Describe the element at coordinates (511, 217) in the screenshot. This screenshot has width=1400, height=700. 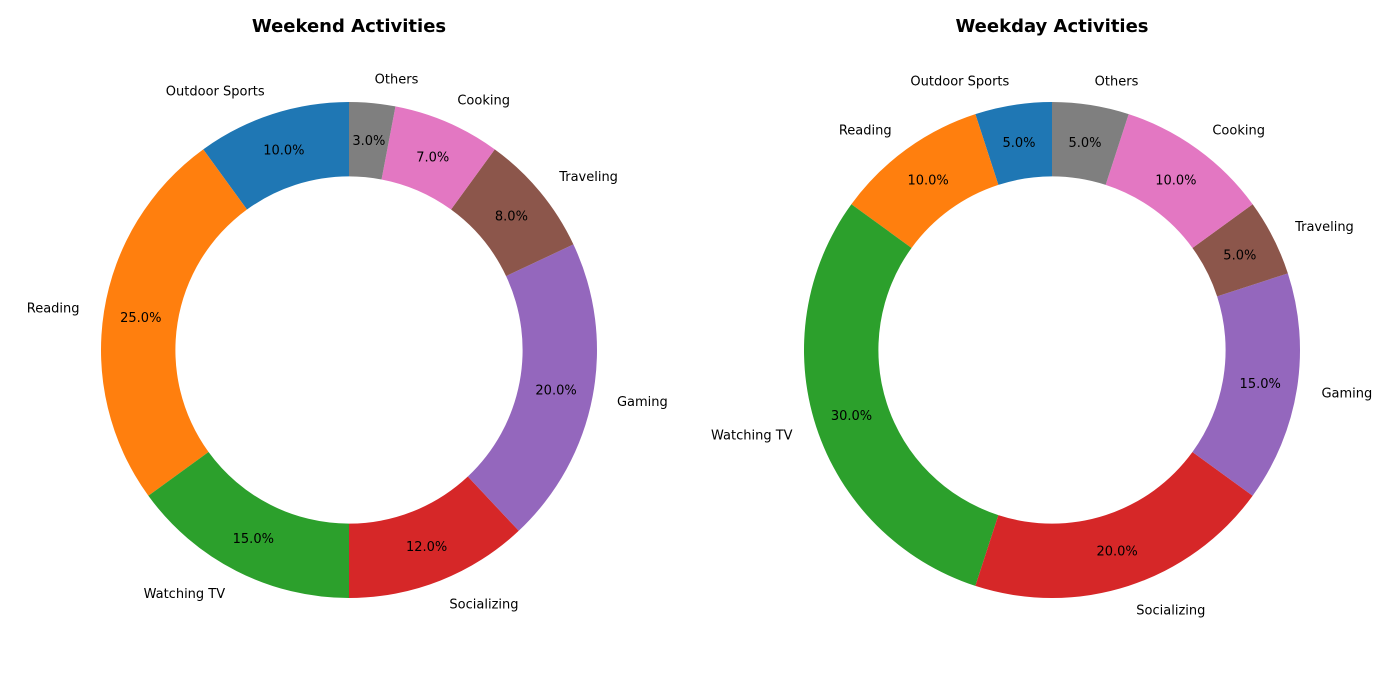
I see `slice-value-label: 8.0%` at that location.